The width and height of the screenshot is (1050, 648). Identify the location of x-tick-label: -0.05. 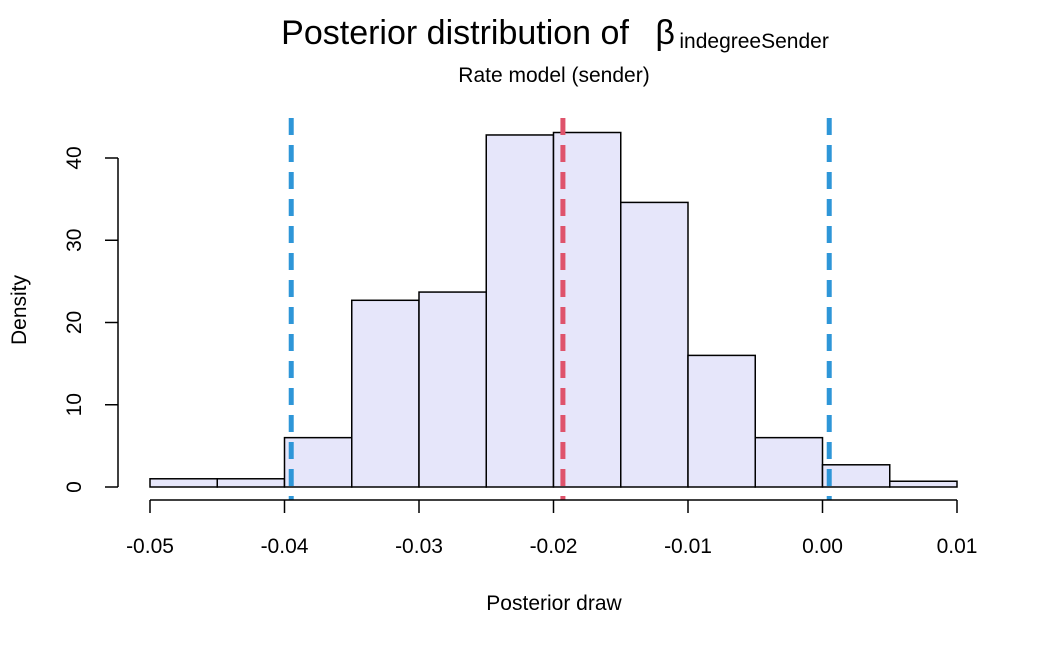
(150, 546).